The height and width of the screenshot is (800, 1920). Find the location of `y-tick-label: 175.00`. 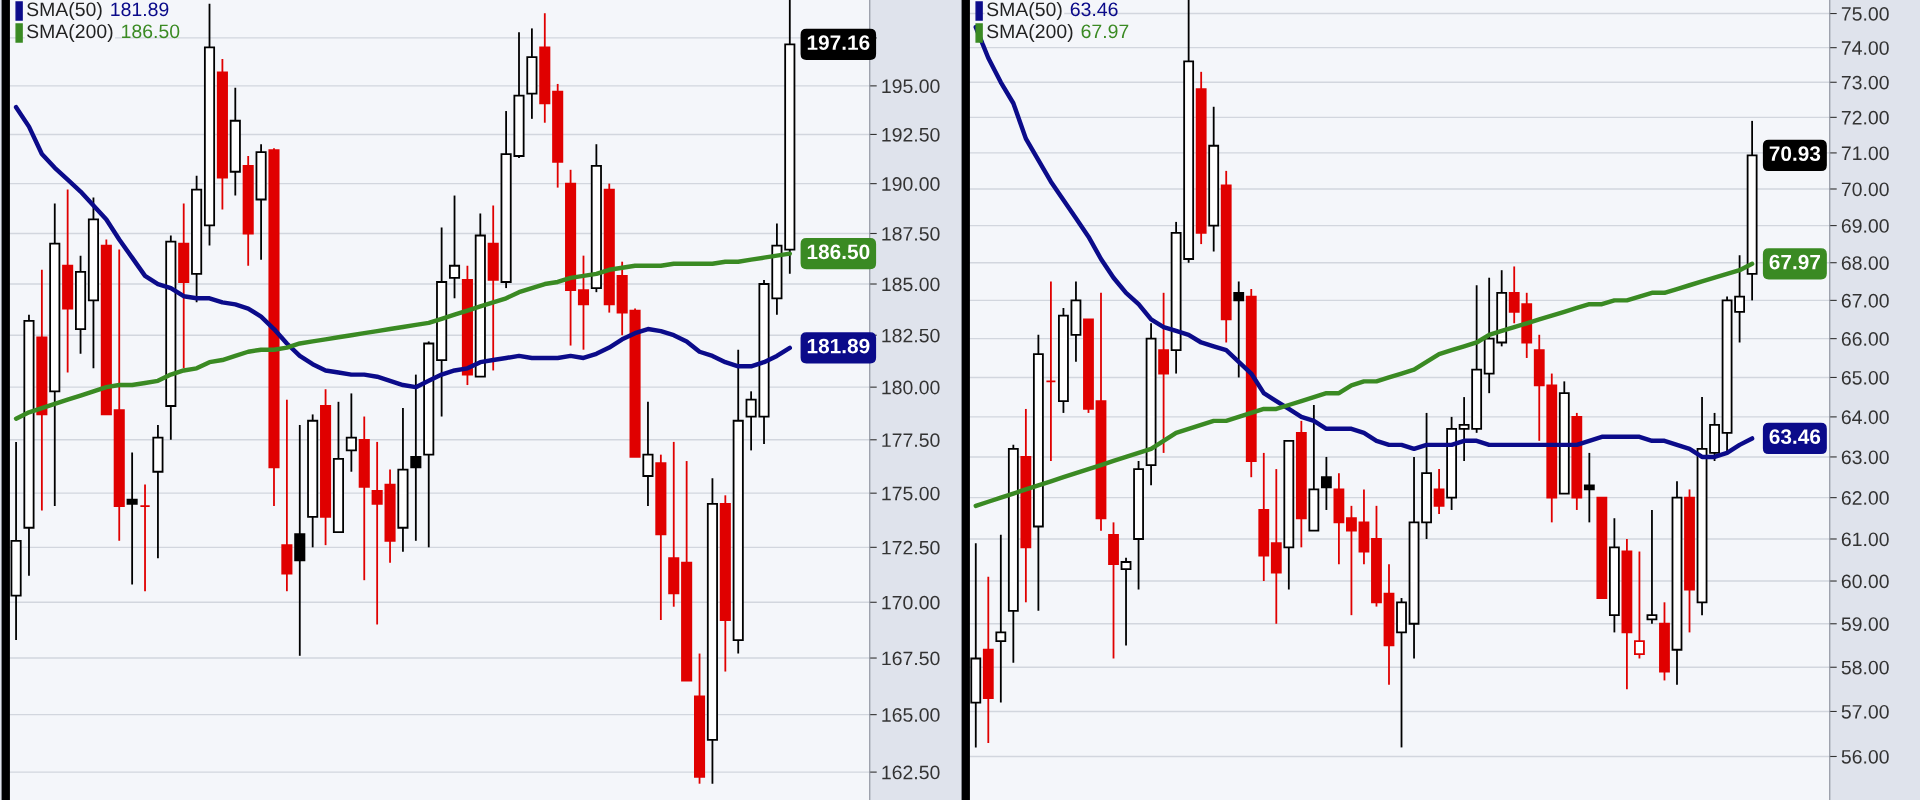

y-tick-label: 175.00 is located at coordinates (911, 493).